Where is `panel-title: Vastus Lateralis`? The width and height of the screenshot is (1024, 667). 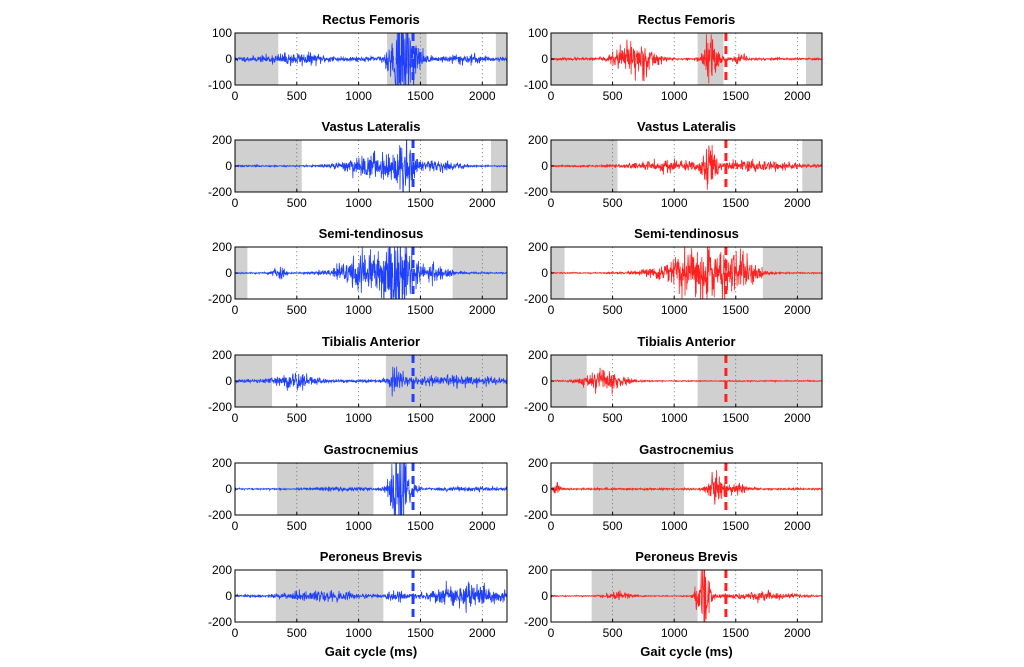
panel-title: Vastus Lateralis is located at coordinates (686, 126).